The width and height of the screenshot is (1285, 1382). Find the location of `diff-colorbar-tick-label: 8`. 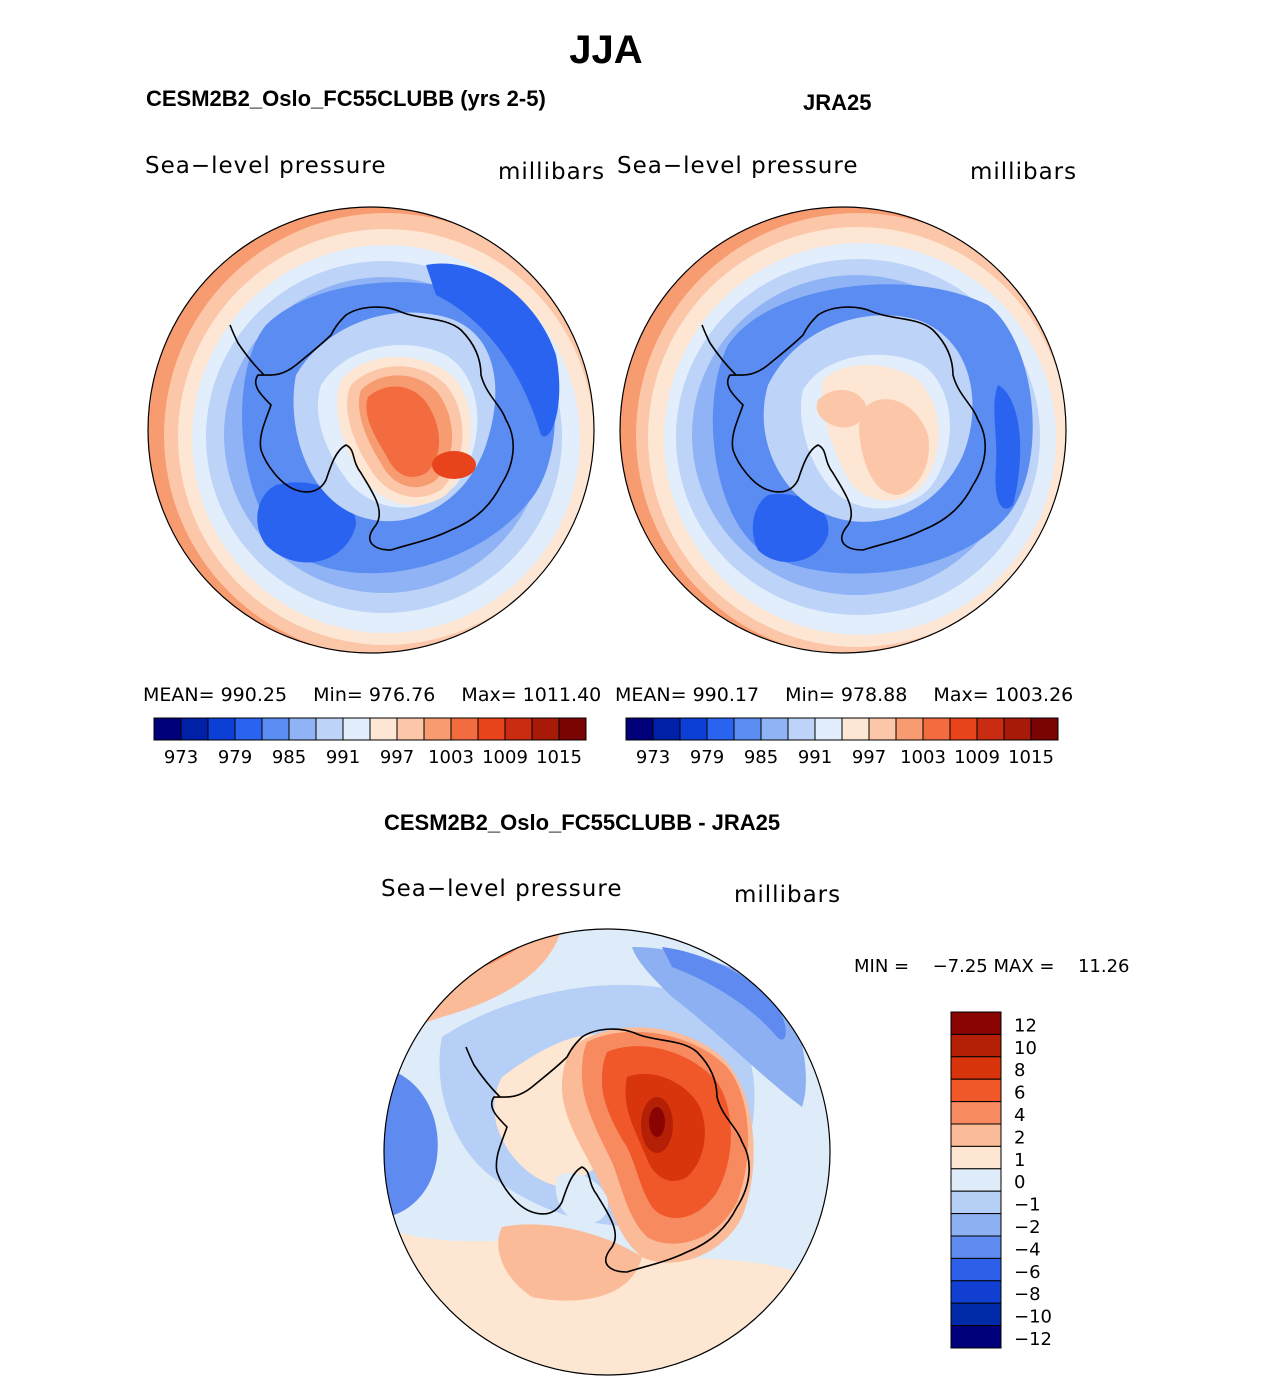

diff-colorbar-tick-label: 8 is located at coordinates (1019, 1070).